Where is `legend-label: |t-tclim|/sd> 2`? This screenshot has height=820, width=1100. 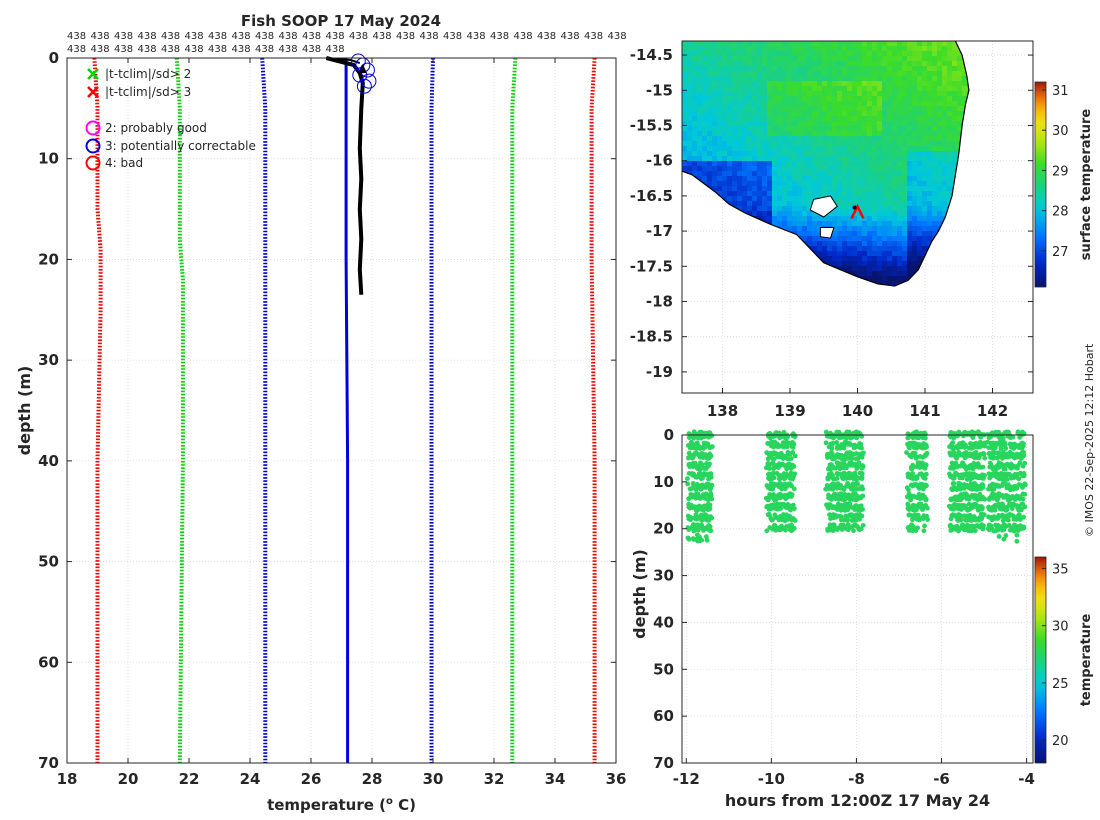
legend-label: |t-tclim|/sd> 2 is located at coordinates (148, 74).